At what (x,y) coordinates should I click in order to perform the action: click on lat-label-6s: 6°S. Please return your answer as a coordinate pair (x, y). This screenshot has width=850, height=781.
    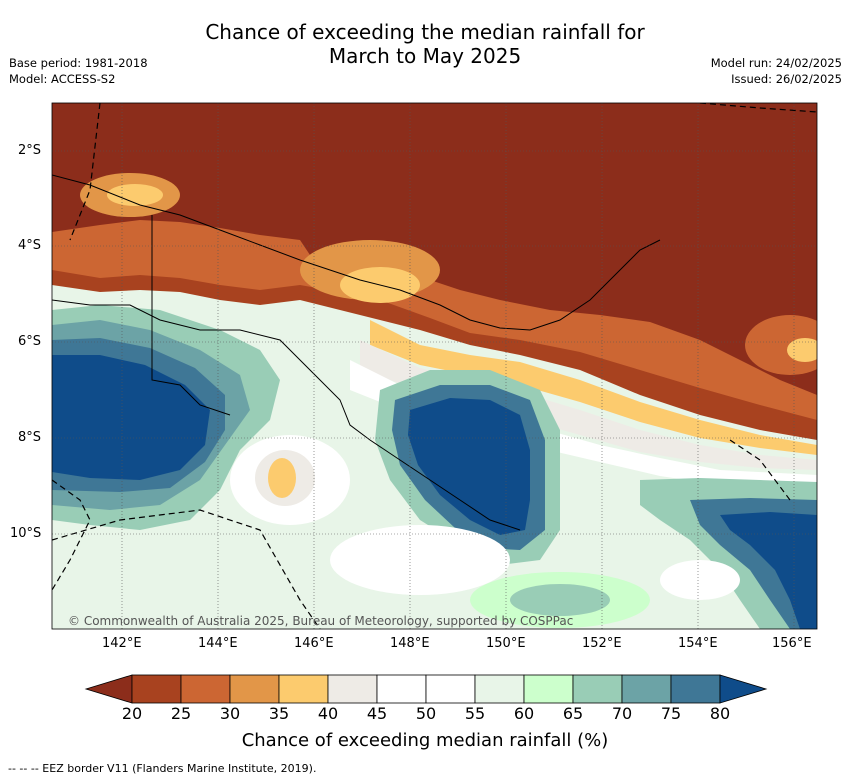
    Looking at the image, I should click on (30, 341).